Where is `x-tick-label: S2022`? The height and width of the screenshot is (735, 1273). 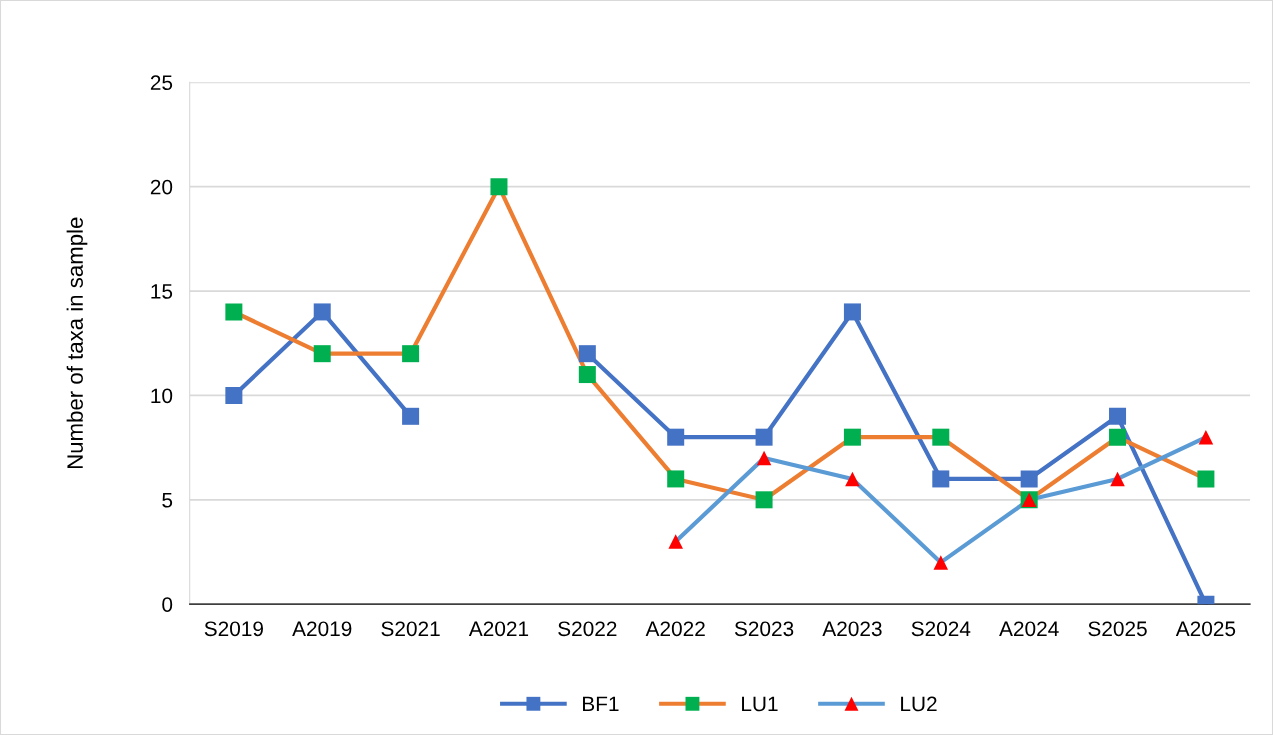
x-tick-label: S2022 is located at coordinates (587, 629).